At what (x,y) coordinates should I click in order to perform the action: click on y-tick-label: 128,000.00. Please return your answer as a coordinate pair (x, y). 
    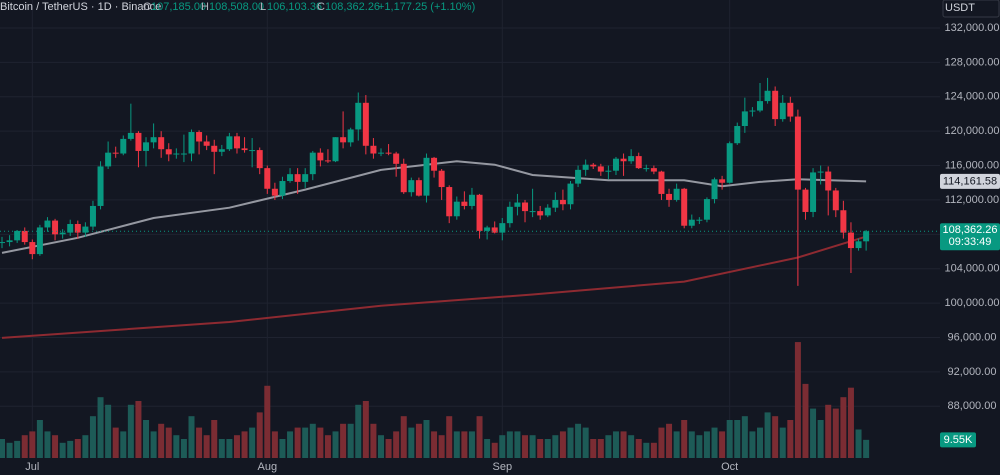
    Looking at the image, I should click on (971, 62).